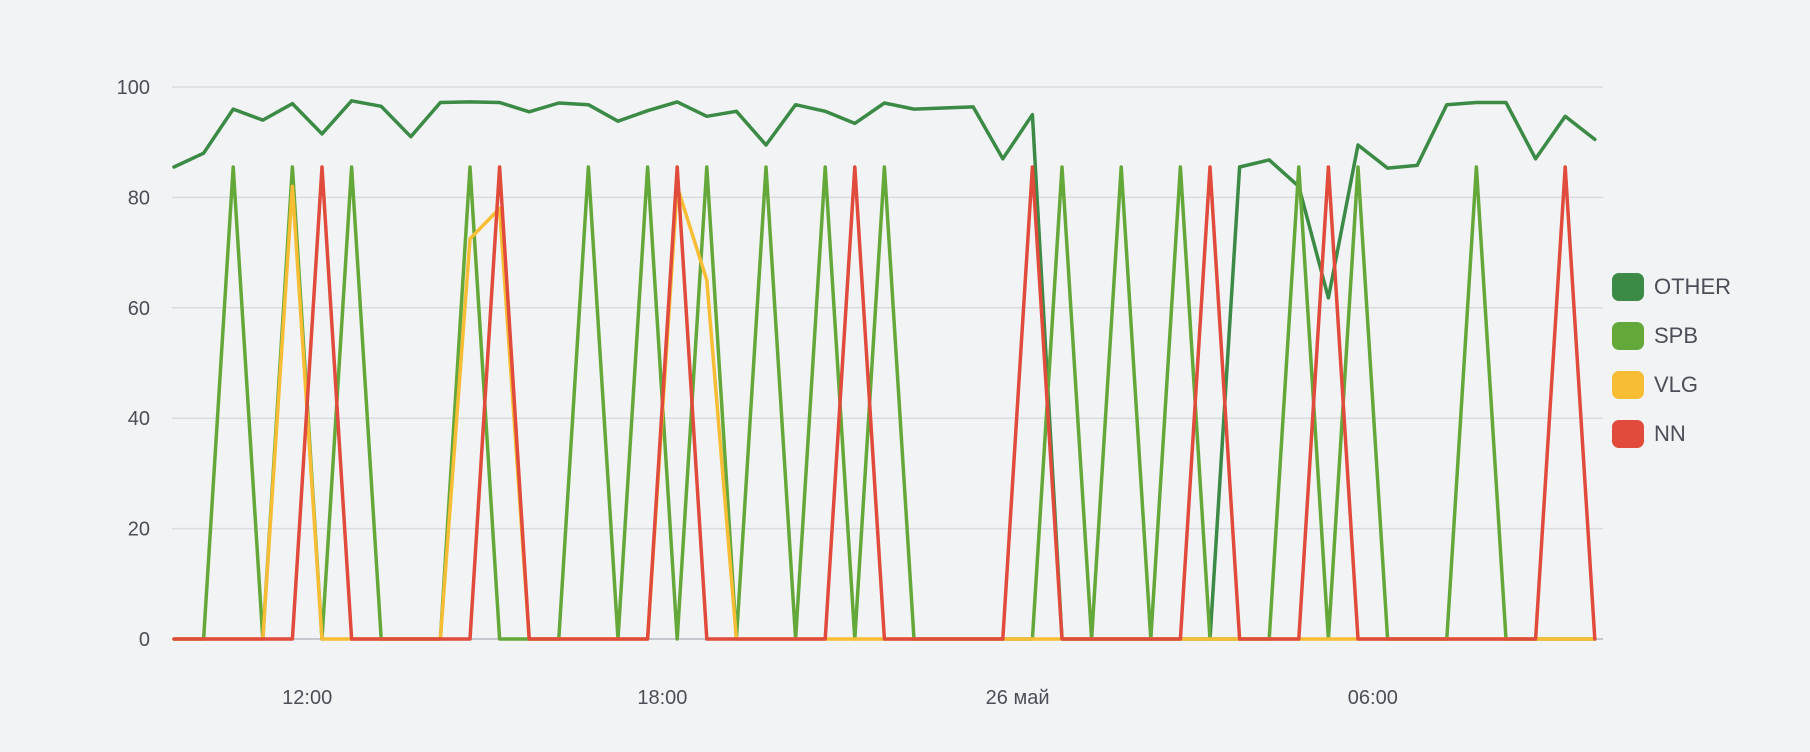 This screenshot has width=1810, height=752. I want to click on y-tick-label: 0, so click(144, 640).